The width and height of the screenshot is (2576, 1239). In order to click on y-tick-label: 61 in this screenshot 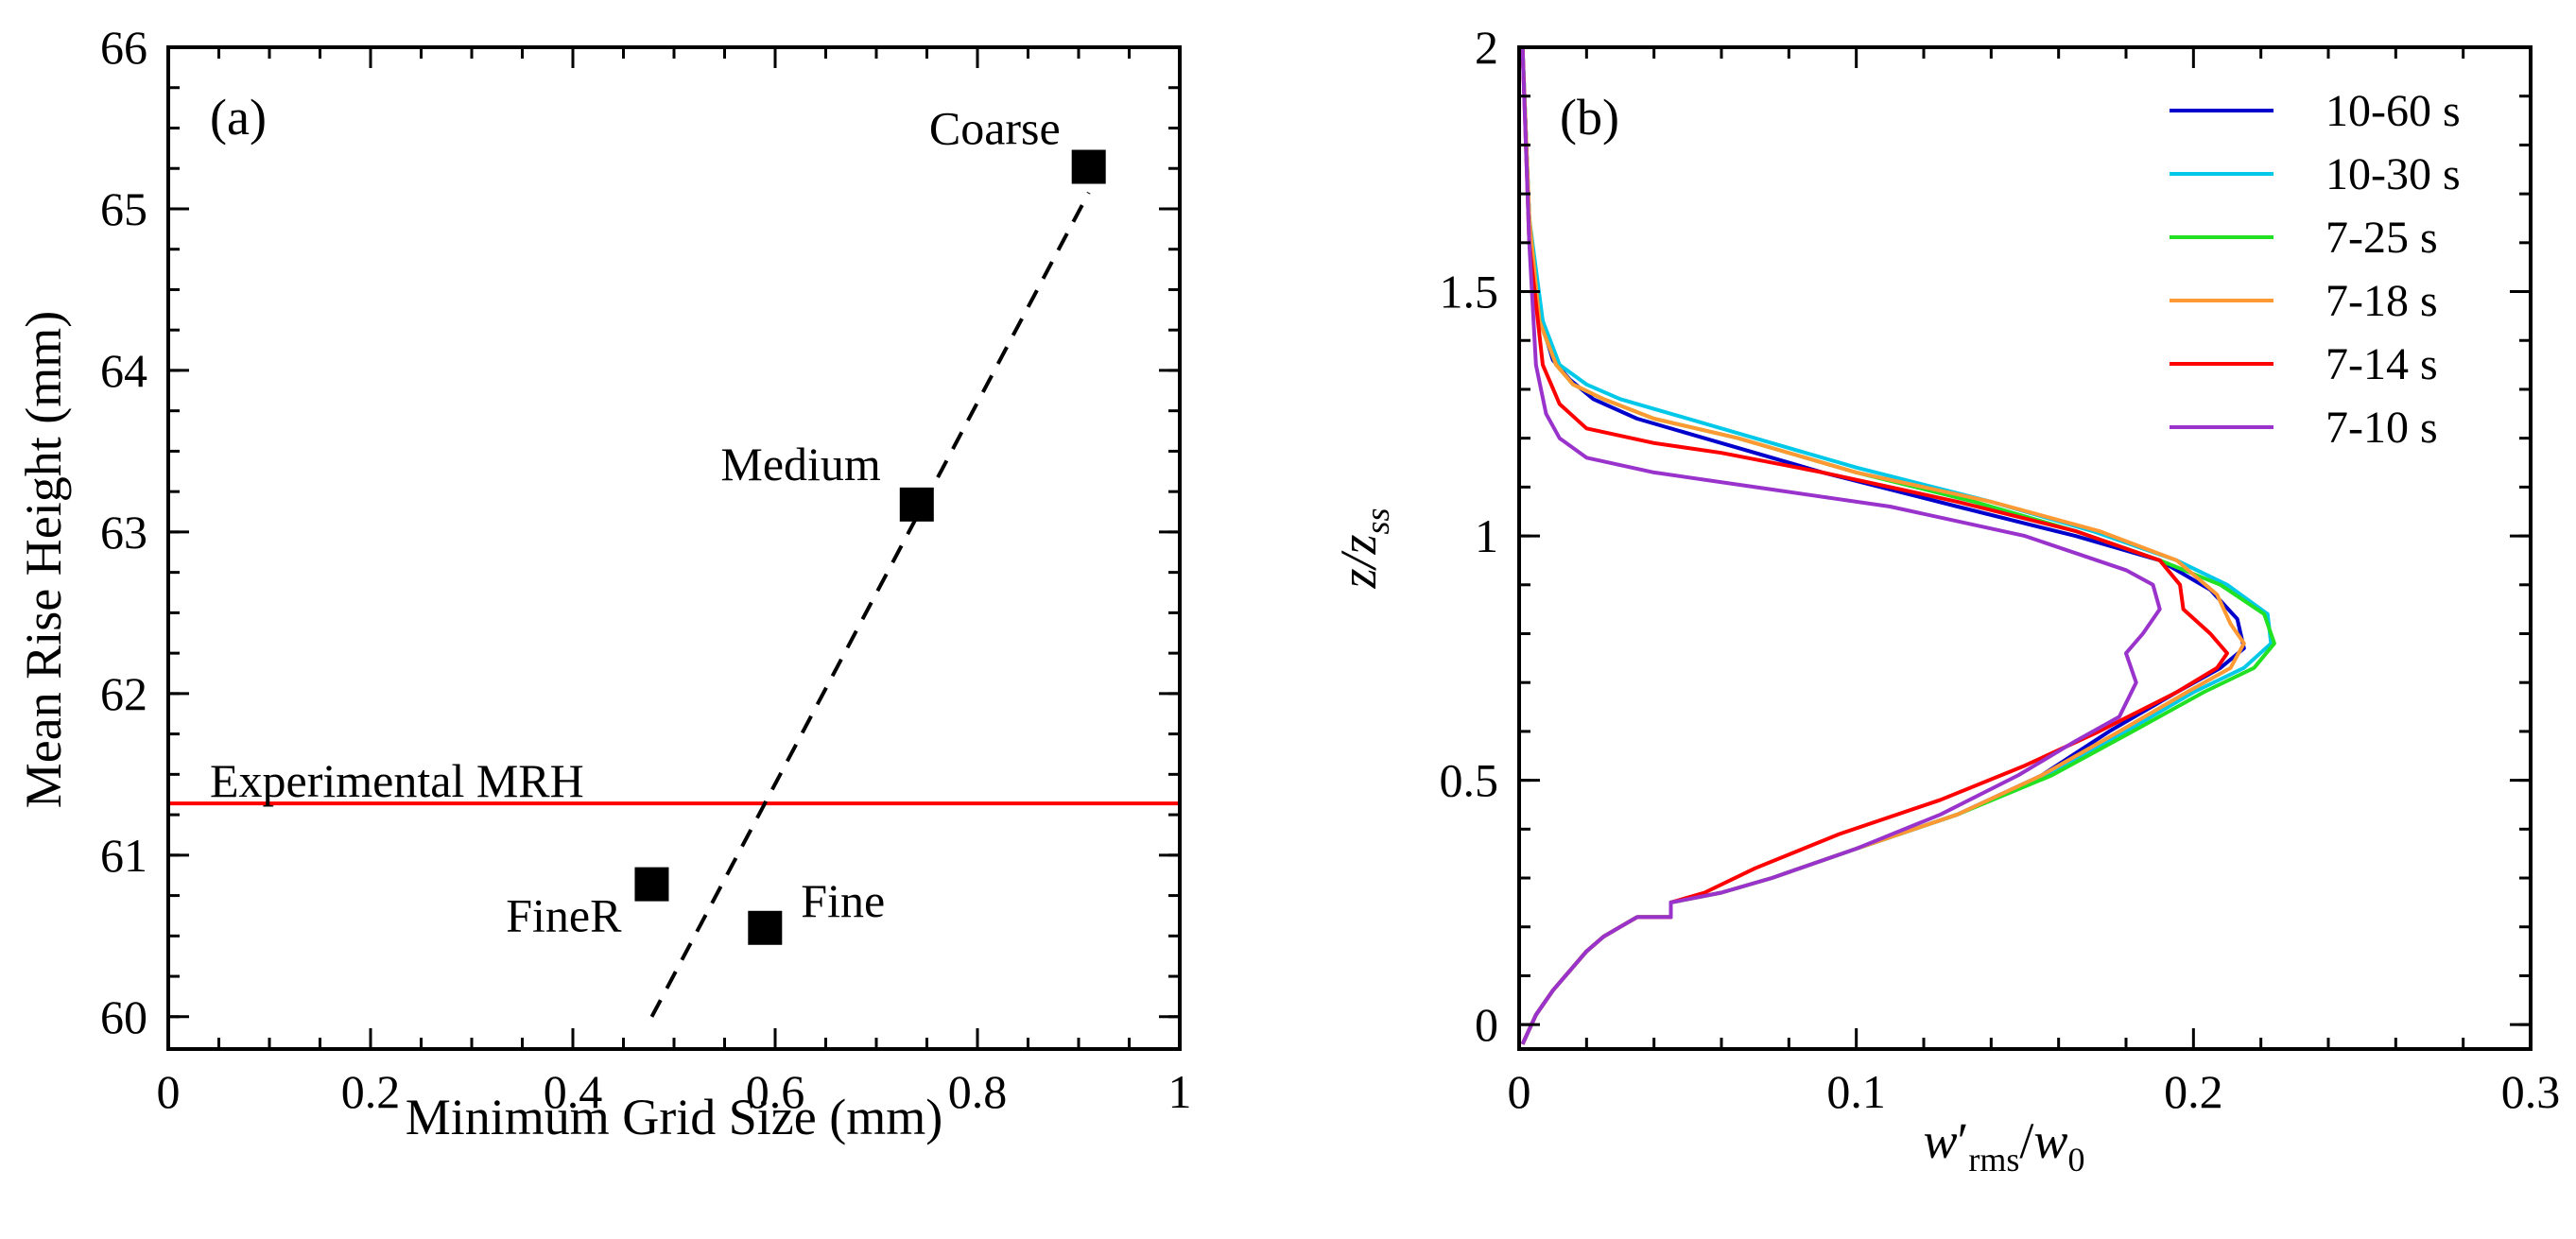, I will do `click(124, 855)`.